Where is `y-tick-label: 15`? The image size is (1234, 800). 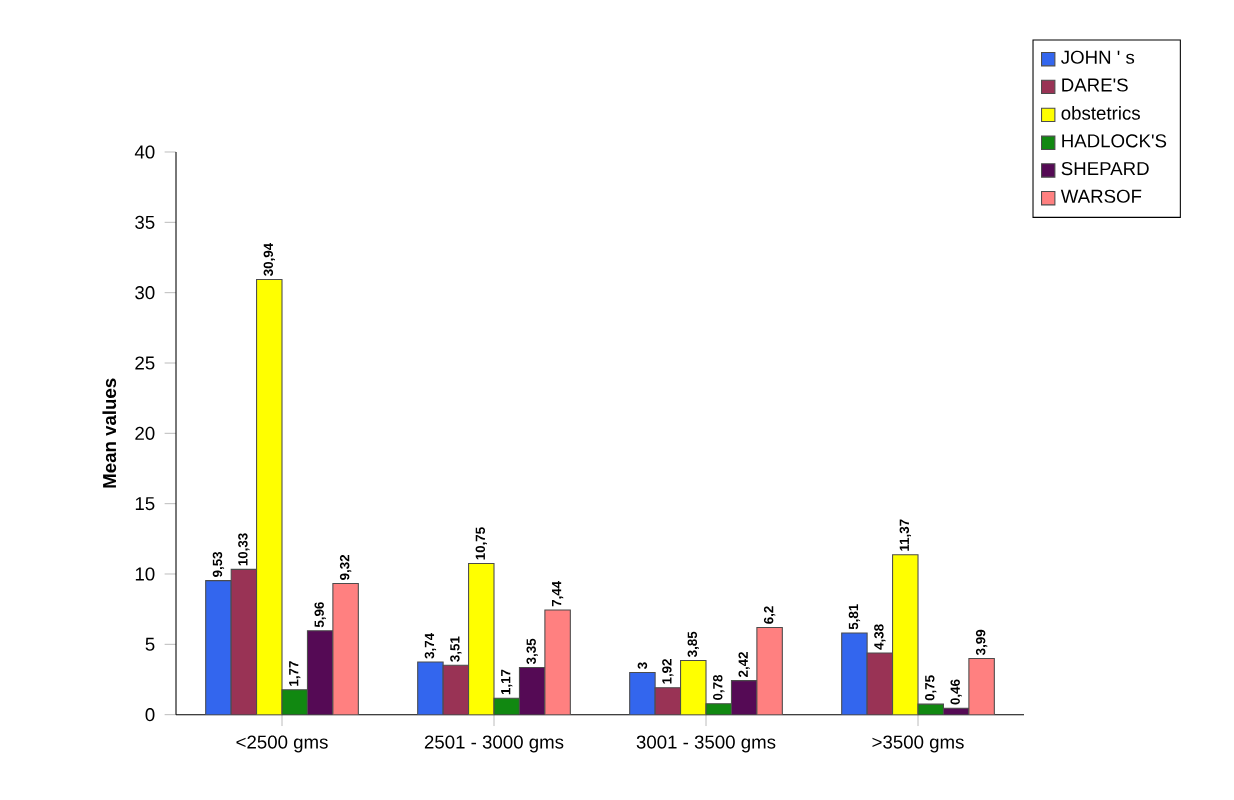 y-tick-label: 15 is located at coordinates (145, 504).